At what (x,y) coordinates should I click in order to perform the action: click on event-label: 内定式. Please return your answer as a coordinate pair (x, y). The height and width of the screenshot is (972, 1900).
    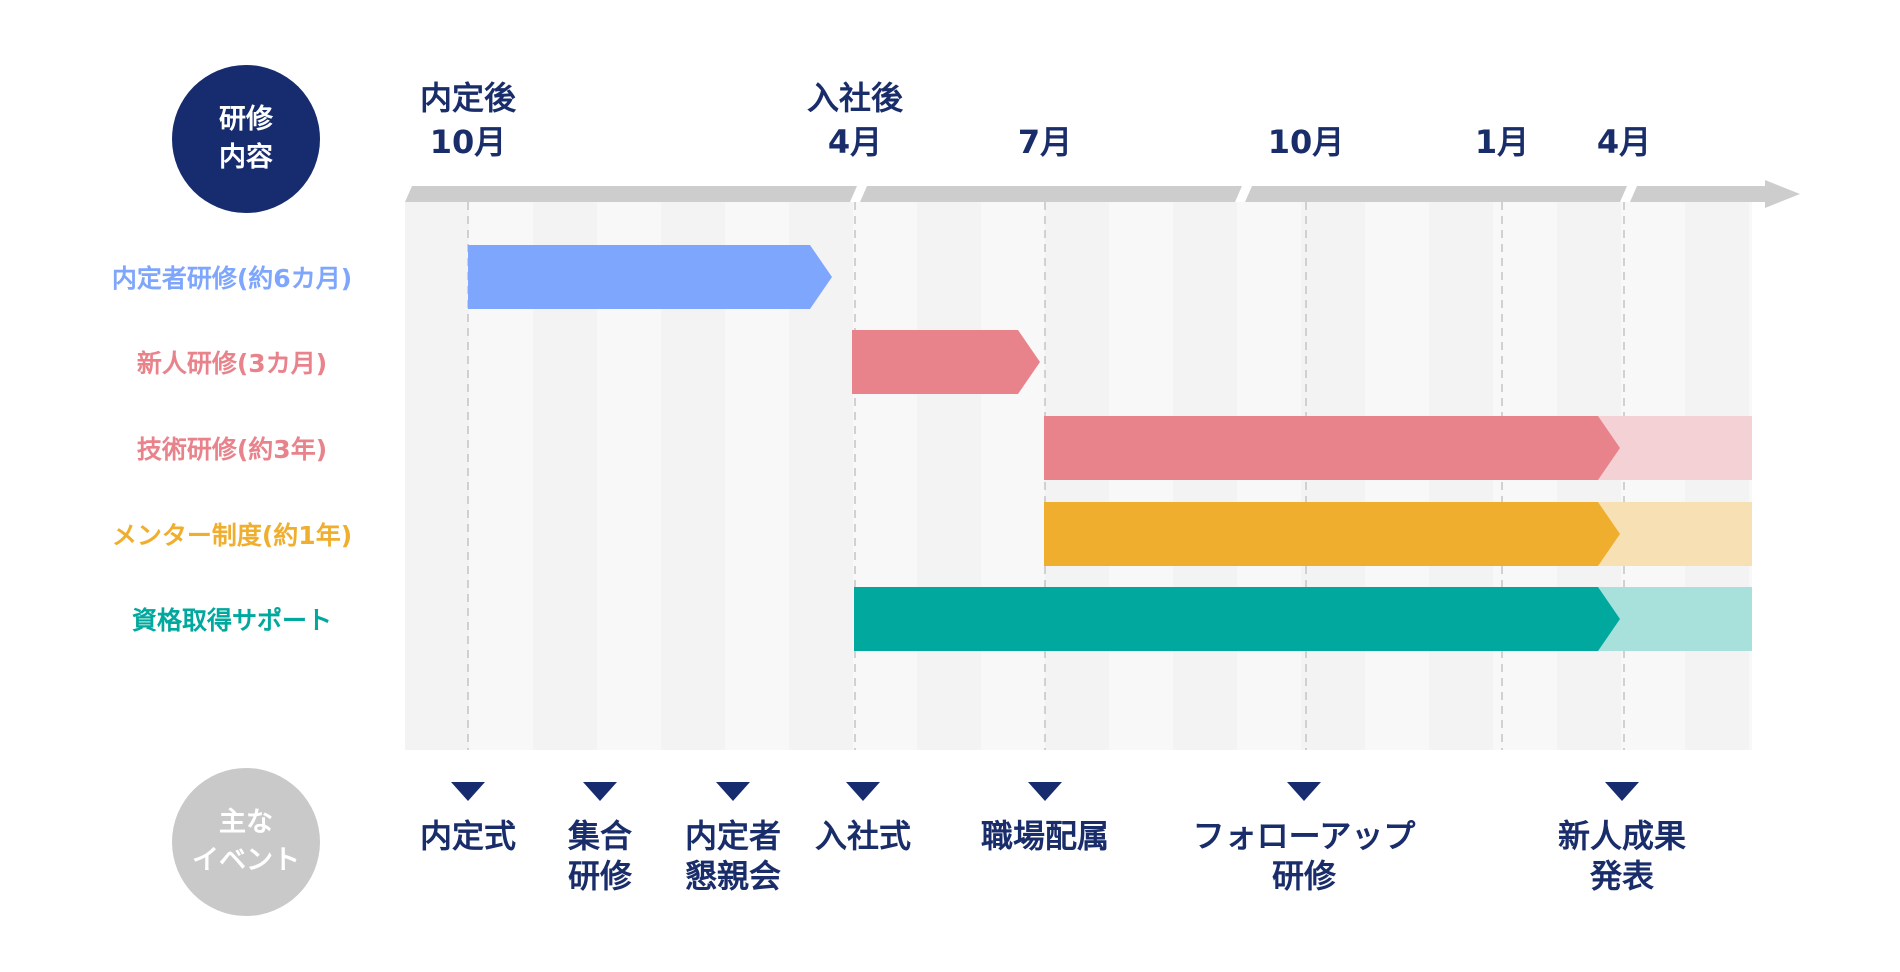
    Looking at the image, I should click on (468, 836).